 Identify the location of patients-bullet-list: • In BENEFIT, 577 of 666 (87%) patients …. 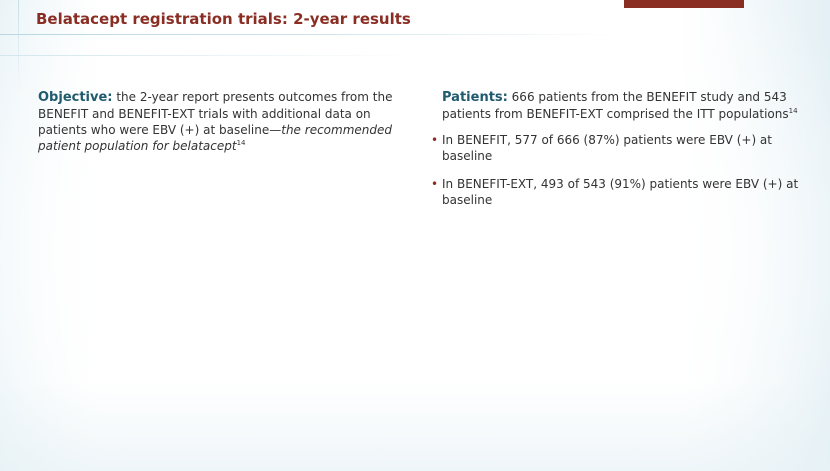
(616, 170).